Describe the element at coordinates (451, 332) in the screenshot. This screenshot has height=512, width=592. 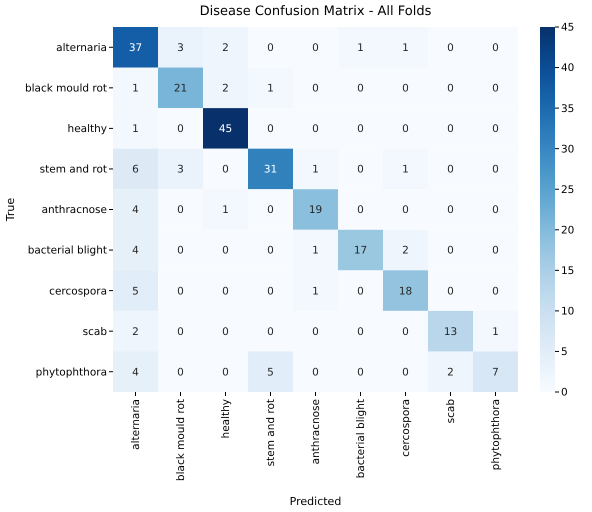
I see `data-label: 13` at that location.